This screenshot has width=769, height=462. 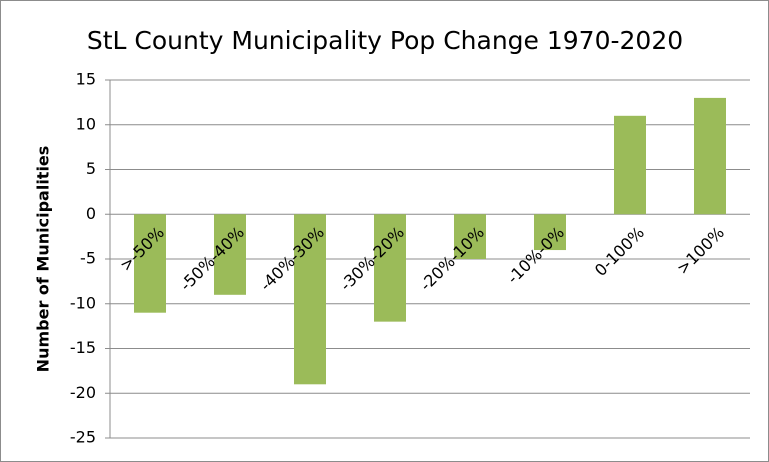 What do you see at coordinates (91, 168) in the screenshot?
I see `y-tick-label: 5` at bounding box center [91, 168].